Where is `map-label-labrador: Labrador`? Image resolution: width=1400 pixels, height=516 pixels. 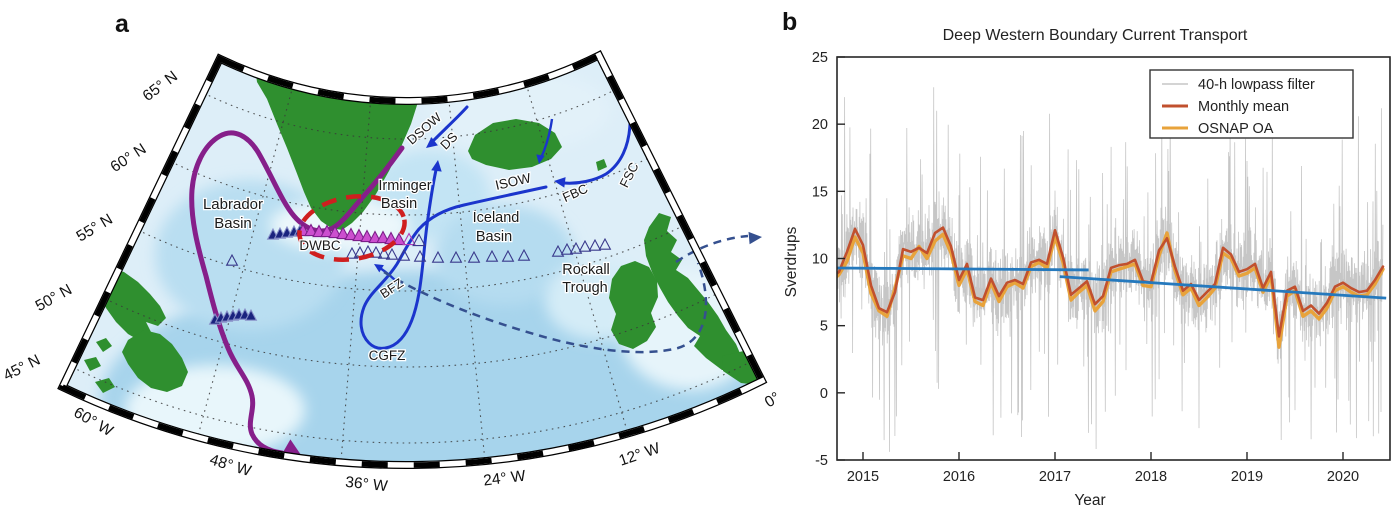
map-label-labrador: Labrador is located at coordinates (233, 204).